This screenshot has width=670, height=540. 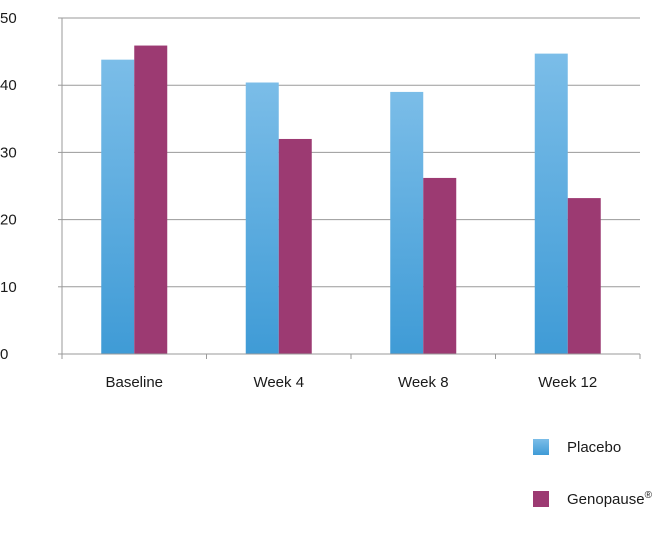 I want to click on y-tick-label-0: 0, so click(x=4, y=354).